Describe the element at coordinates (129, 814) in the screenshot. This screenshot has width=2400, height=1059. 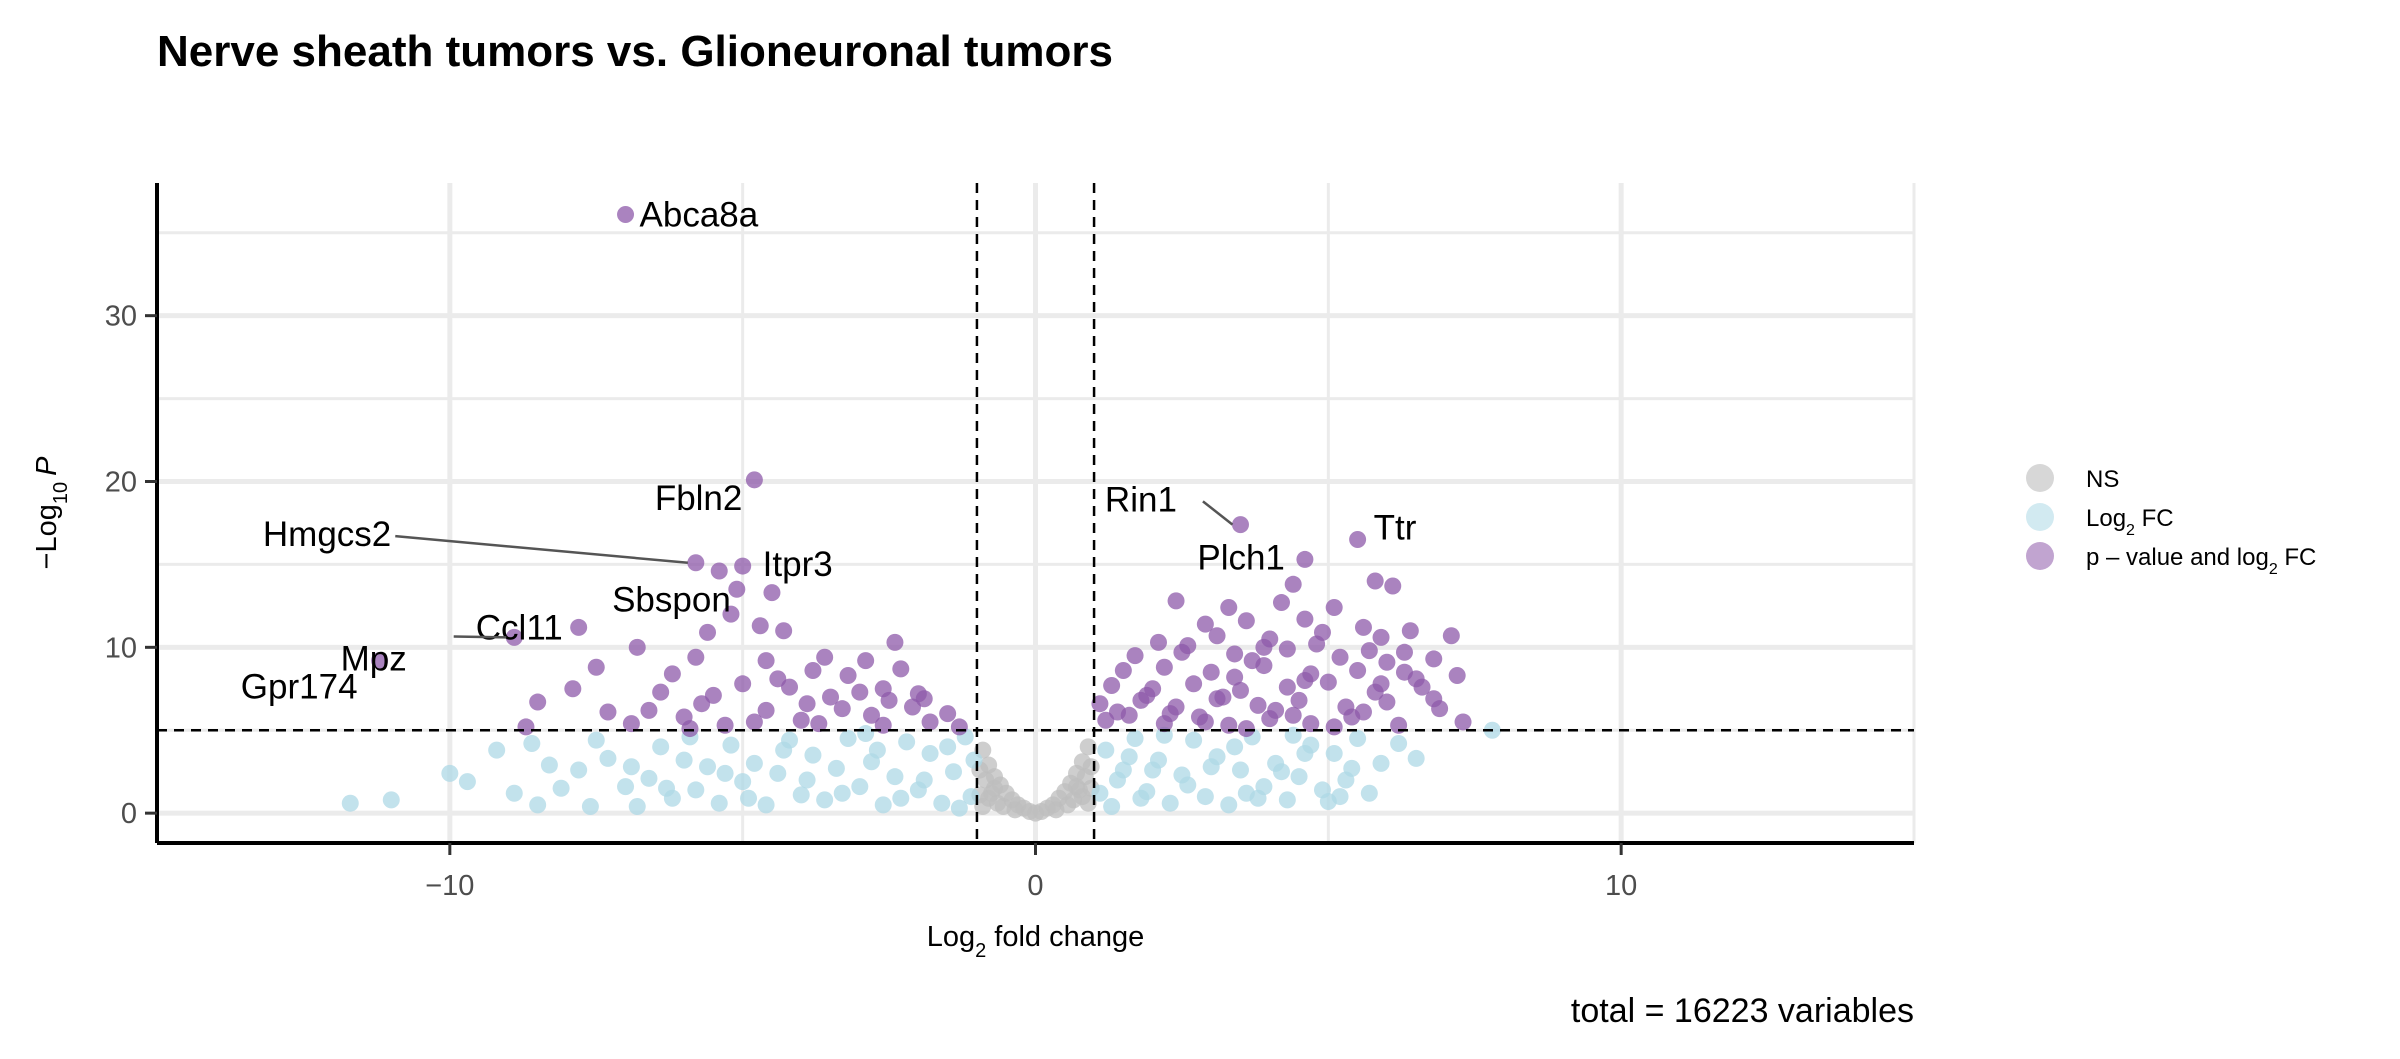
I see `y-tick-label: 0` at that location.